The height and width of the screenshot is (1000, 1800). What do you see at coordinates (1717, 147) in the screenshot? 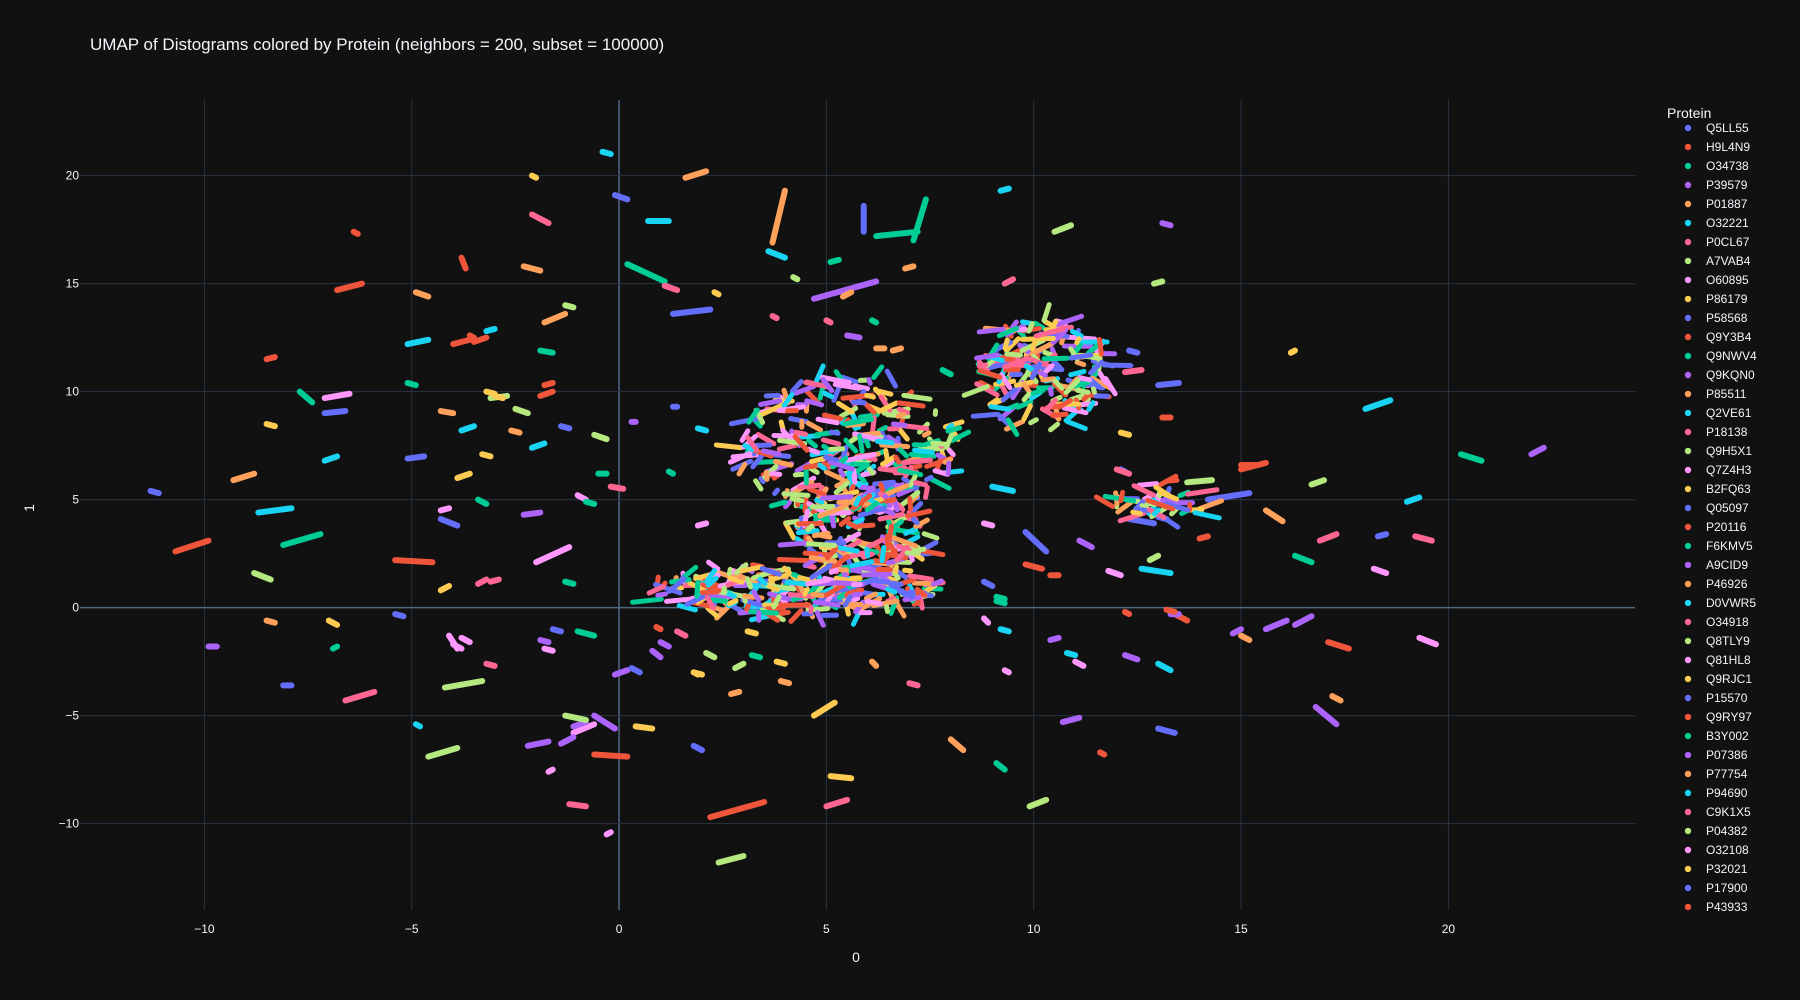
I see `legend-item: H9L4N9` at bounding box center [1717, 147].